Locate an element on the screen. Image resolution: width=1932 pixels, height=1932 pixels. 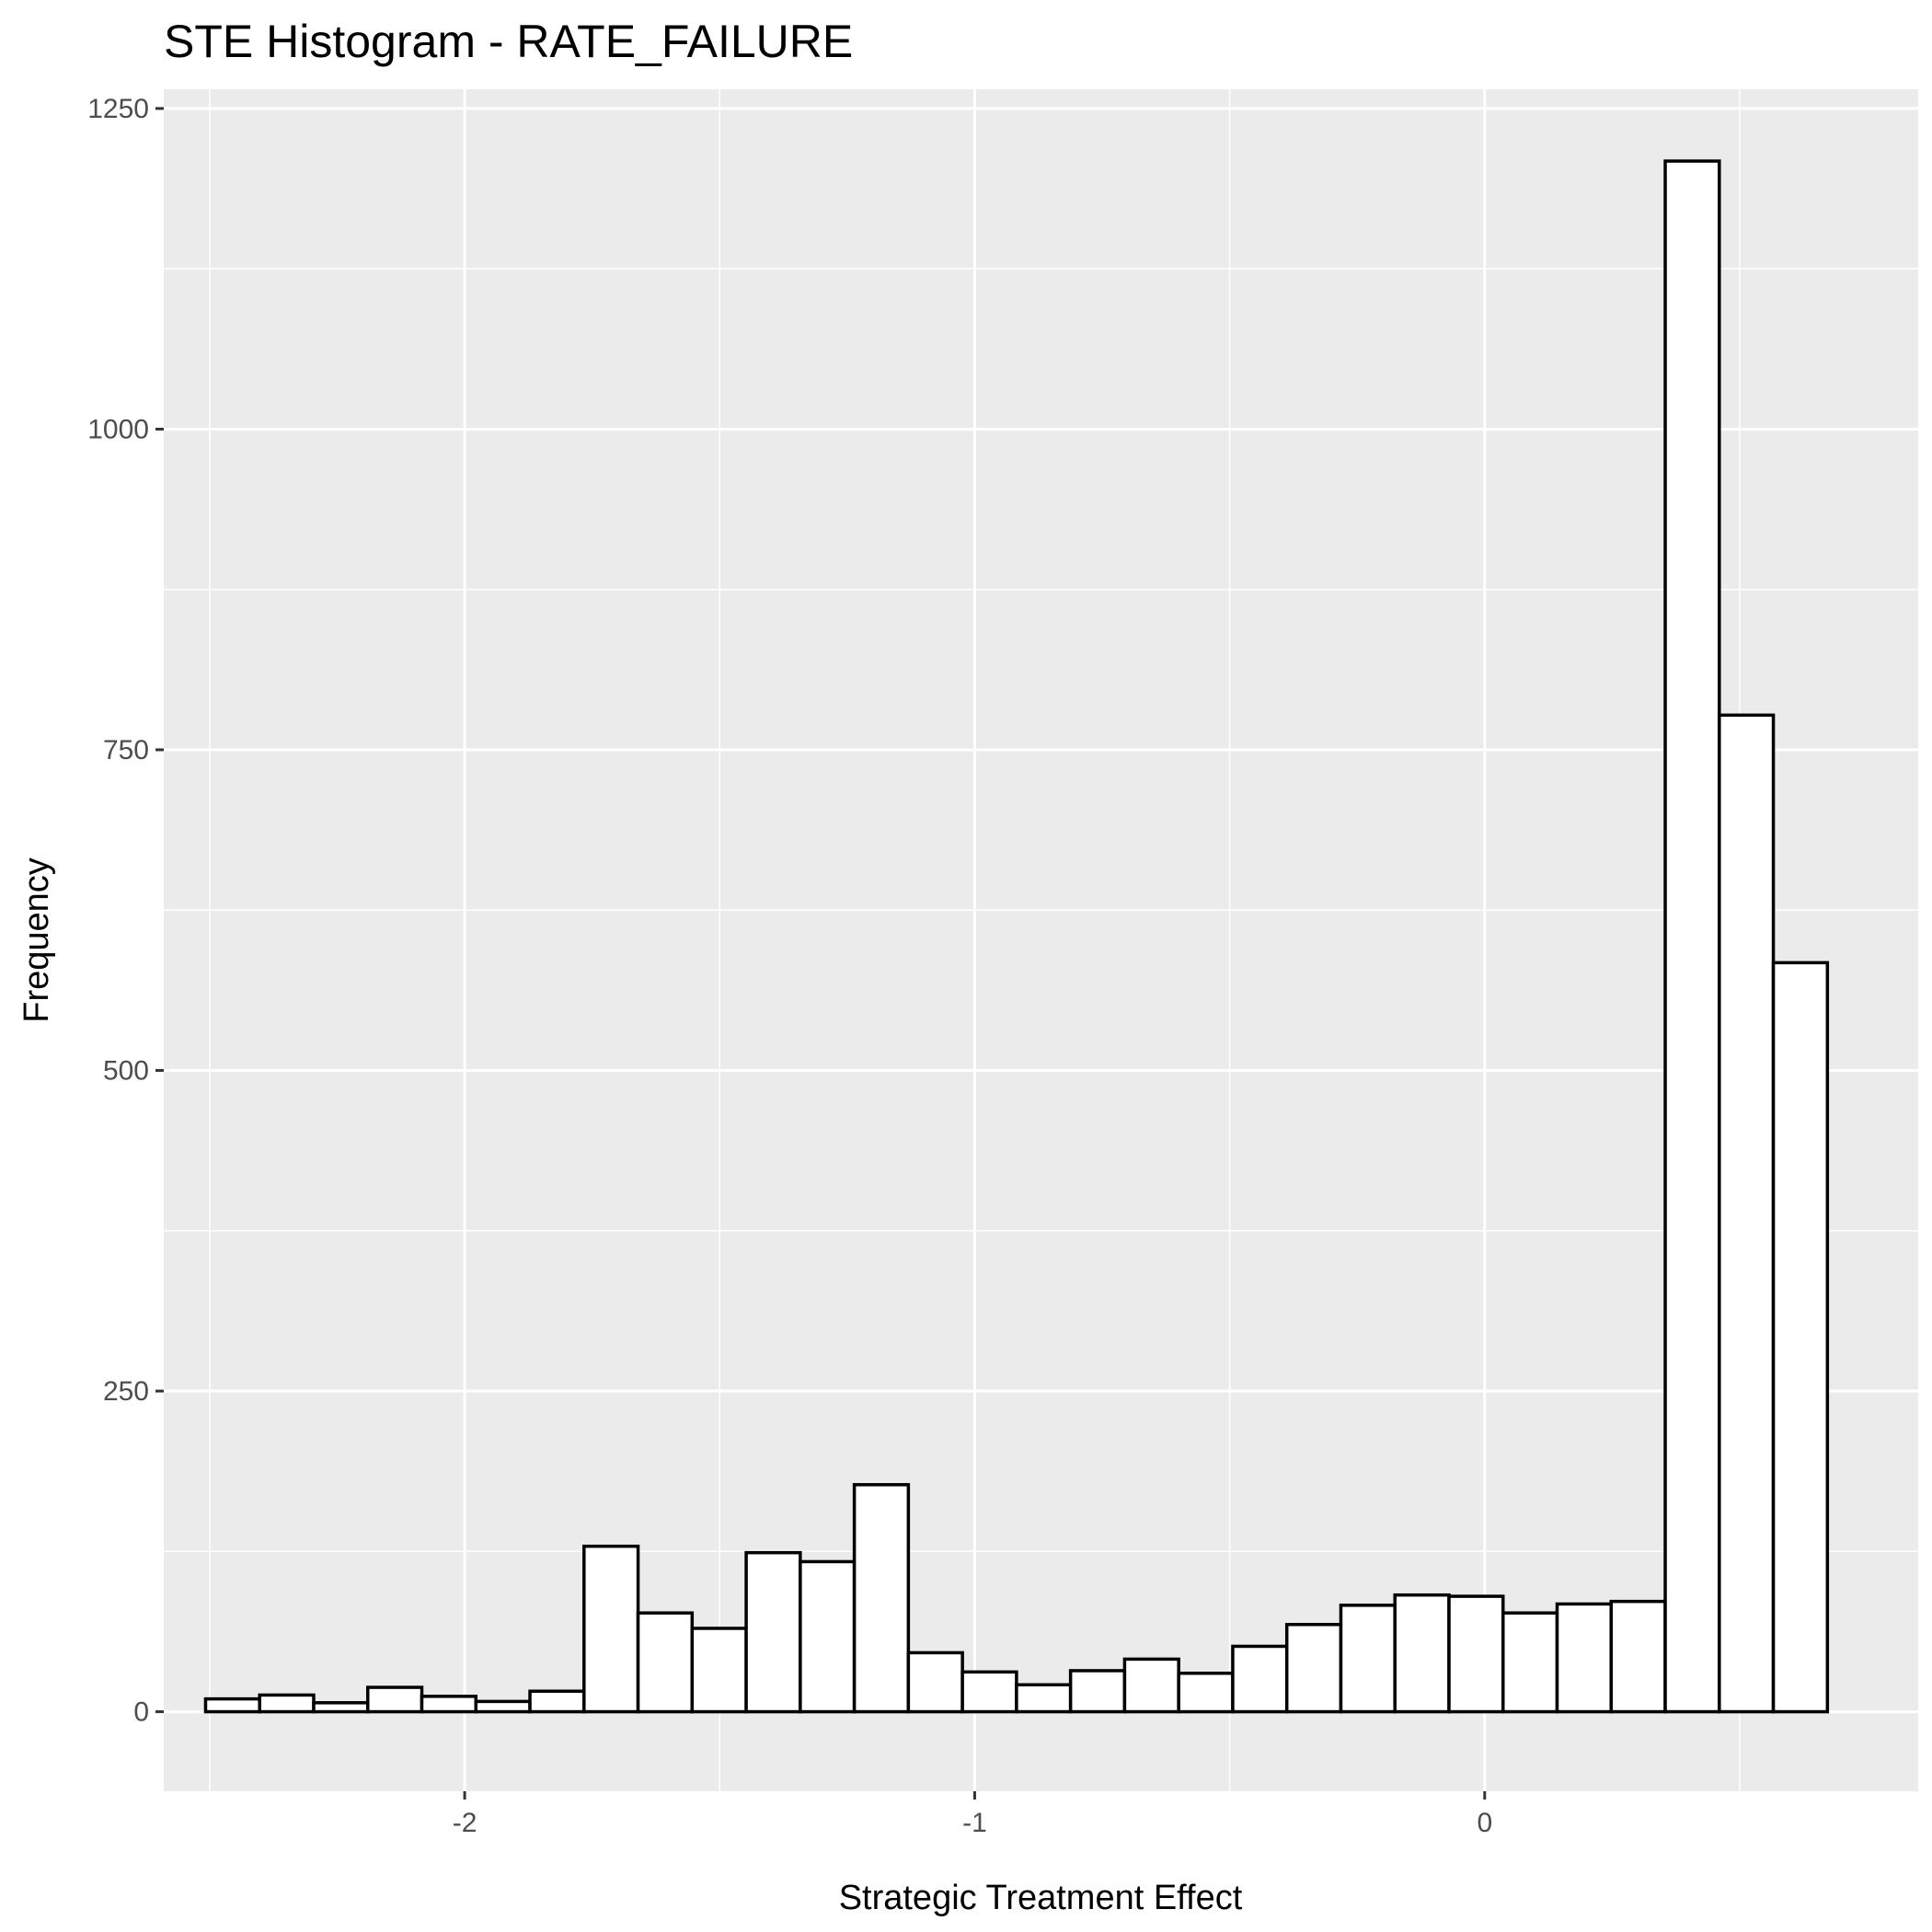
x-axis-title: Strategic Treatment Effect is located at coordinates (1041, 1898).